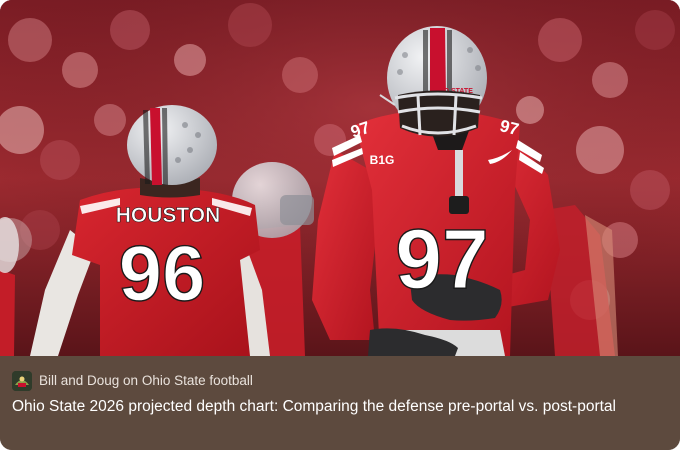 Image resolution: width=680 pixels, height=450 pixels. Describe the element at coordinates (146, 380) in the screenshot. I see `publication-name: Bill and Doug on Ohio State football` at that location.